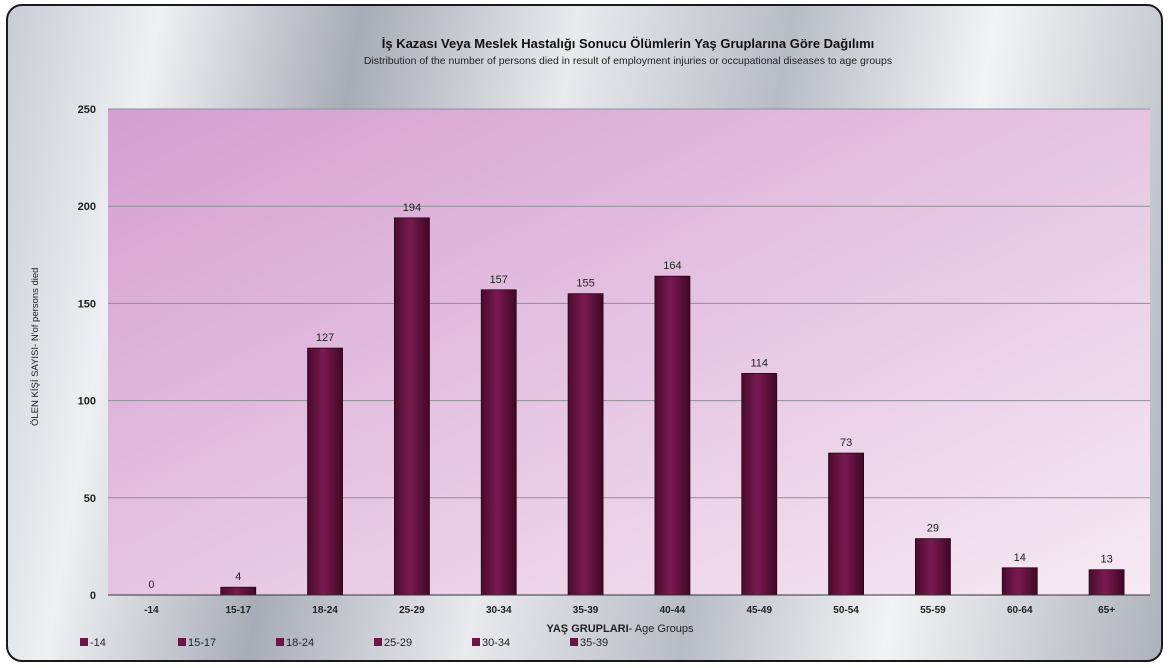  What do you see at coordinates (499, 610) in the screenshot?
I see `x-tick-label: 30-34` at bounding box center [499, 610].